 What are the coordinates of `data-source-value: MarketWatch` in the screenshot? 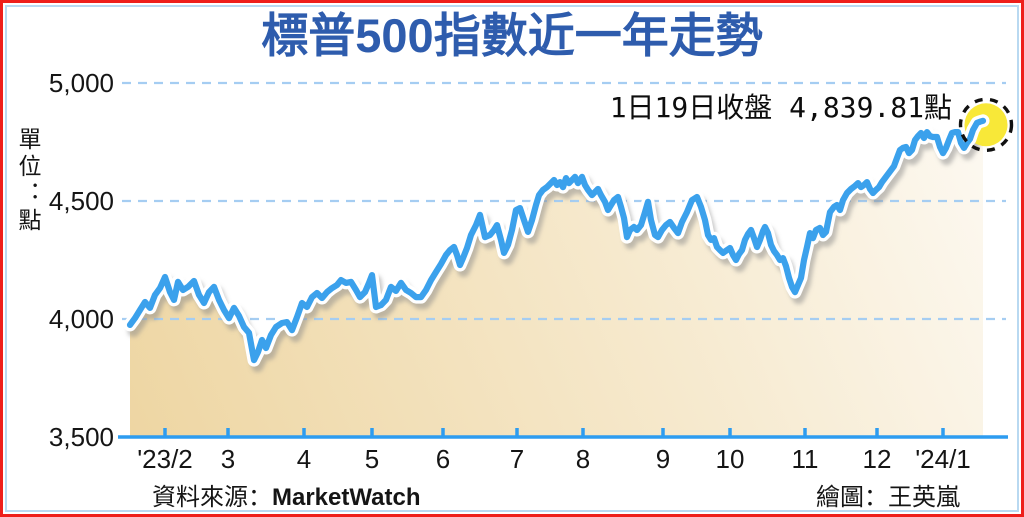 It's located at (346, 497).